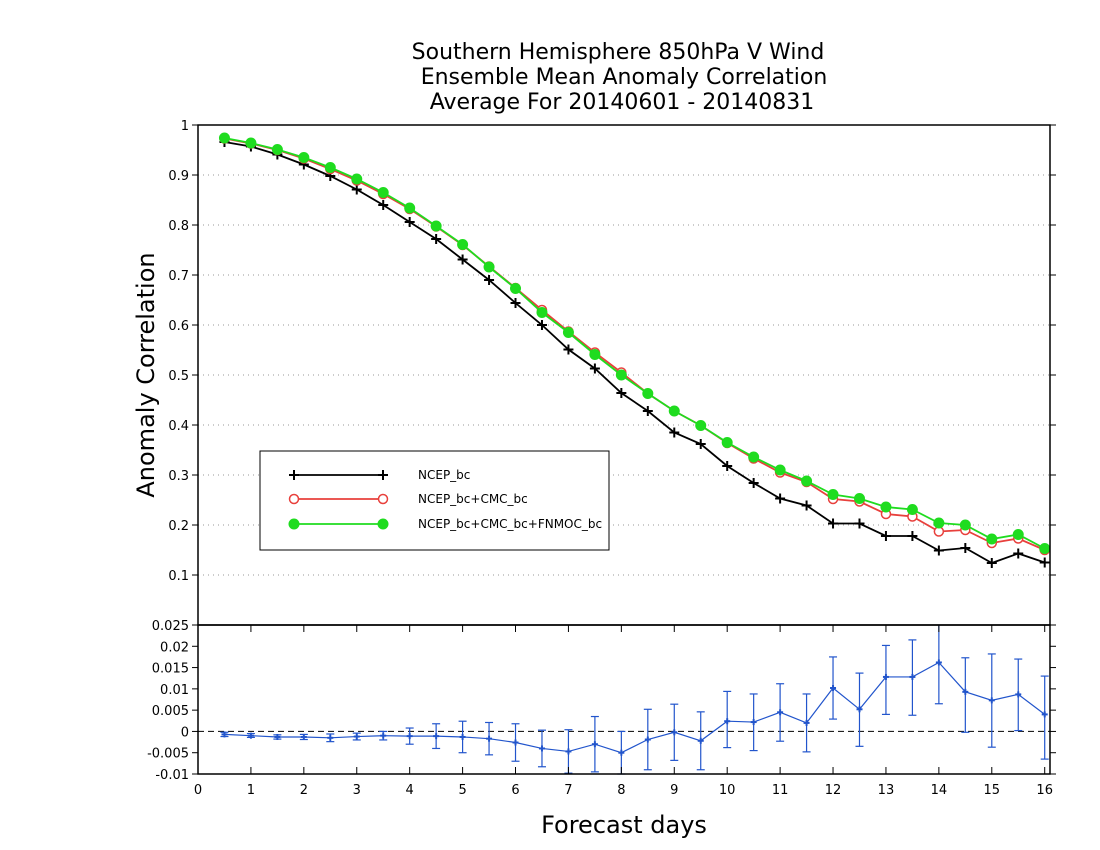  Describe the element at coordinates (172, 775) in the screenshot. I see `difference-y-tick-label: -0.01` at that location.